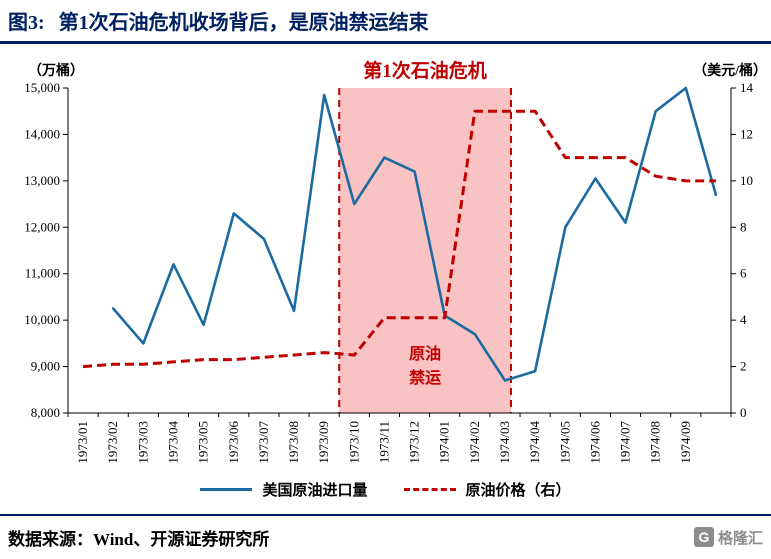 Image resolution: width=771 pixels, height=559 pixels. What do you see at coordinates (42, 319) in the screenshot?
I see `left-axis-label: 10,000` at bounding box center [42, 319].